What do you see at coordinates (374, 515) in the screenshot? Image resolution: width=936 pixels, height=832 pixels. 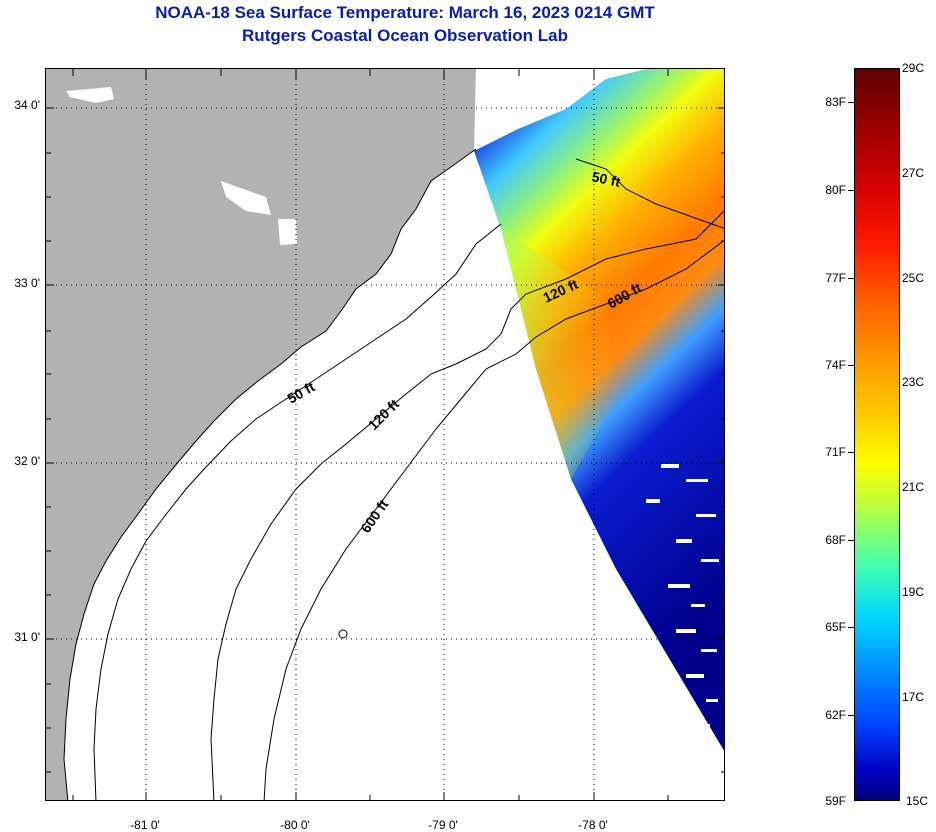 I see `contour-label-600ft-south: 600 ft` at bounding box center [374, 515].